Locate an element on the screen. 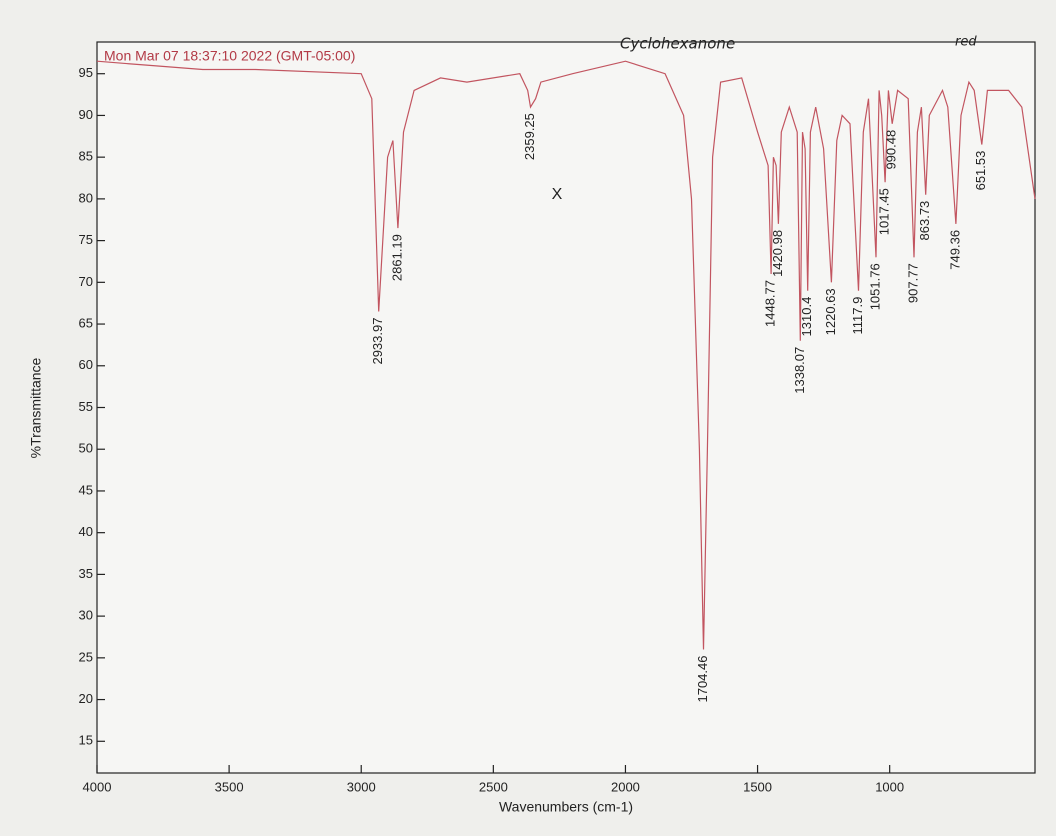 This screenshot has height=836, width=1056. y-tick-label: 60 is located at coordinates (86, 364).